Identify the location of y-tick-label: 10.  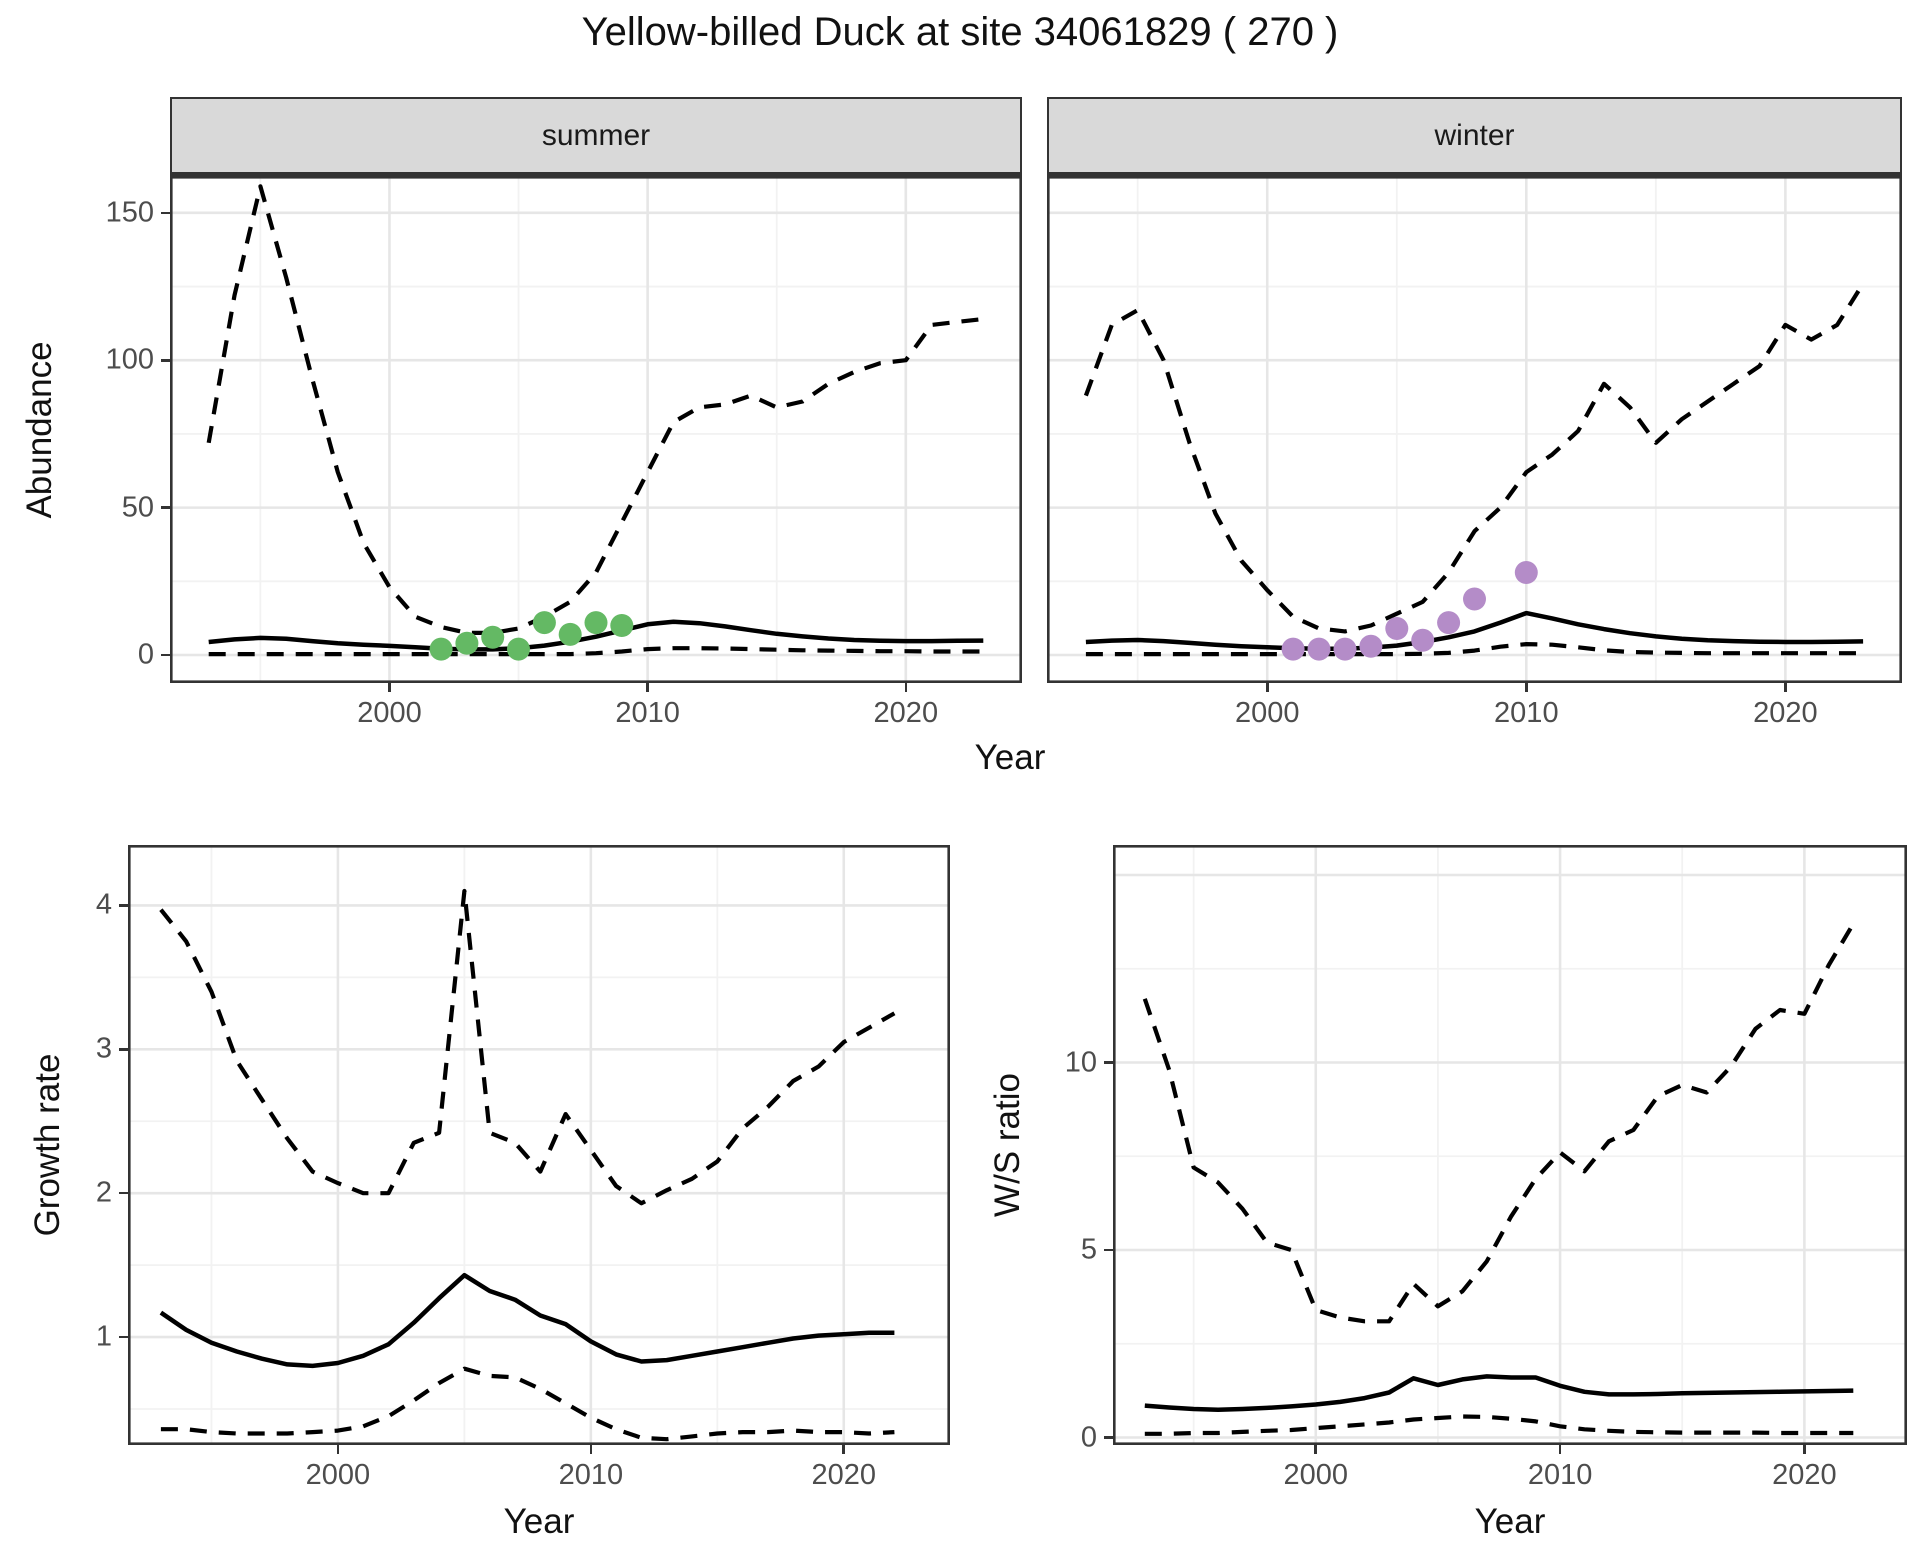
(1080, 1062).